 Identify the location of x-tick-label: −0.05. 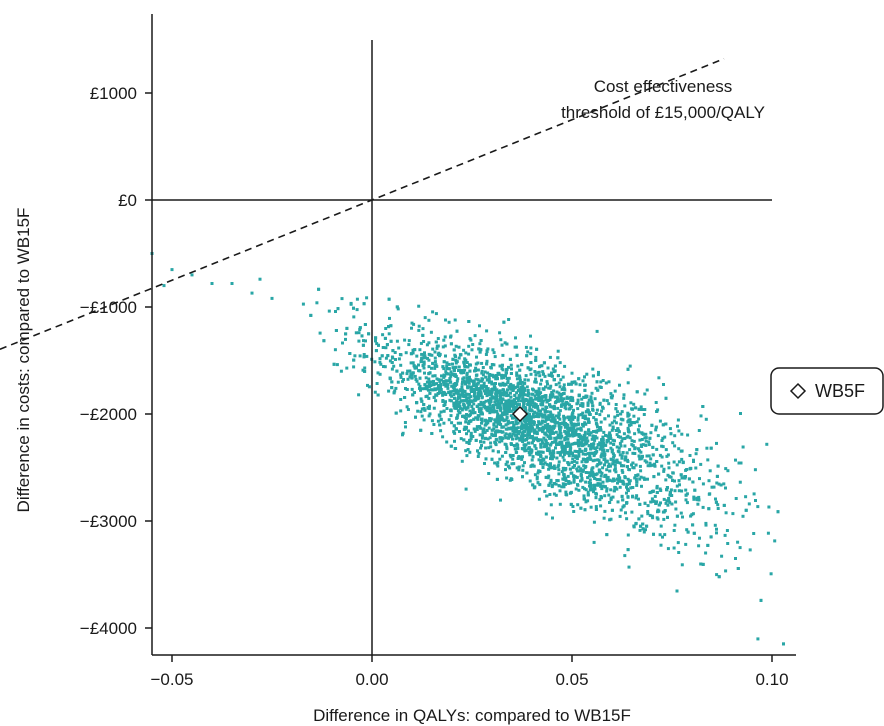
(171, 679).